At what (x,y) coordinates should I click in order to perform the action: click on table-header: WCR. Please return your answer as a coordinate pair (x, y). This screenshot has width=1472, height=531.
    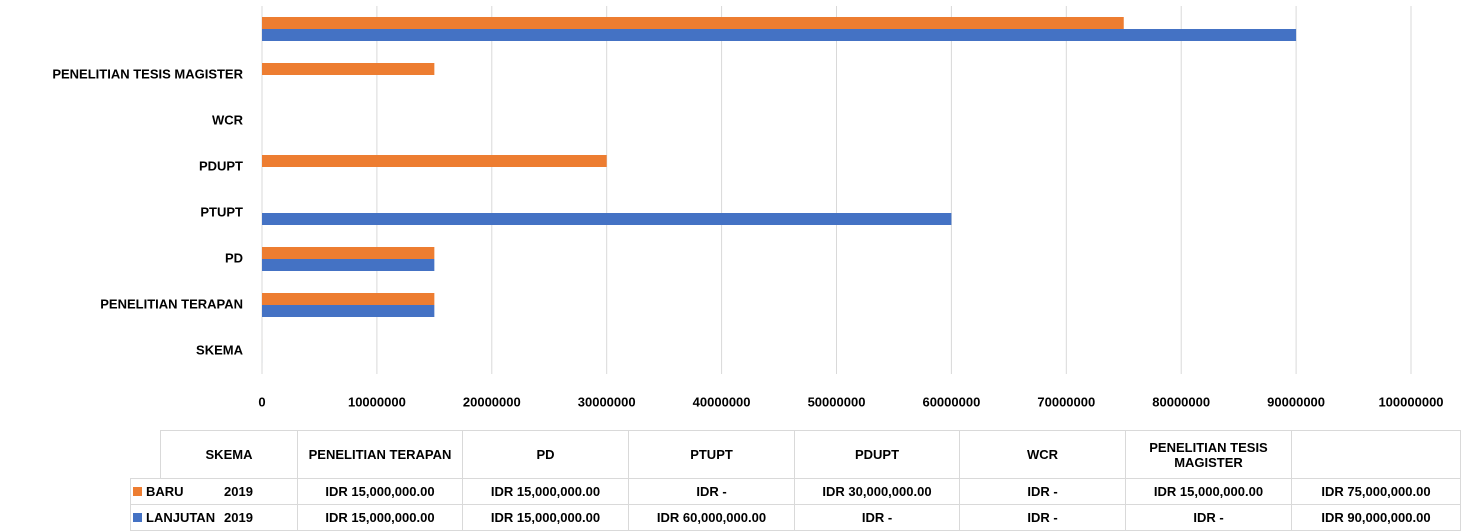
    Looking at the image, I should click on (1042, 454).